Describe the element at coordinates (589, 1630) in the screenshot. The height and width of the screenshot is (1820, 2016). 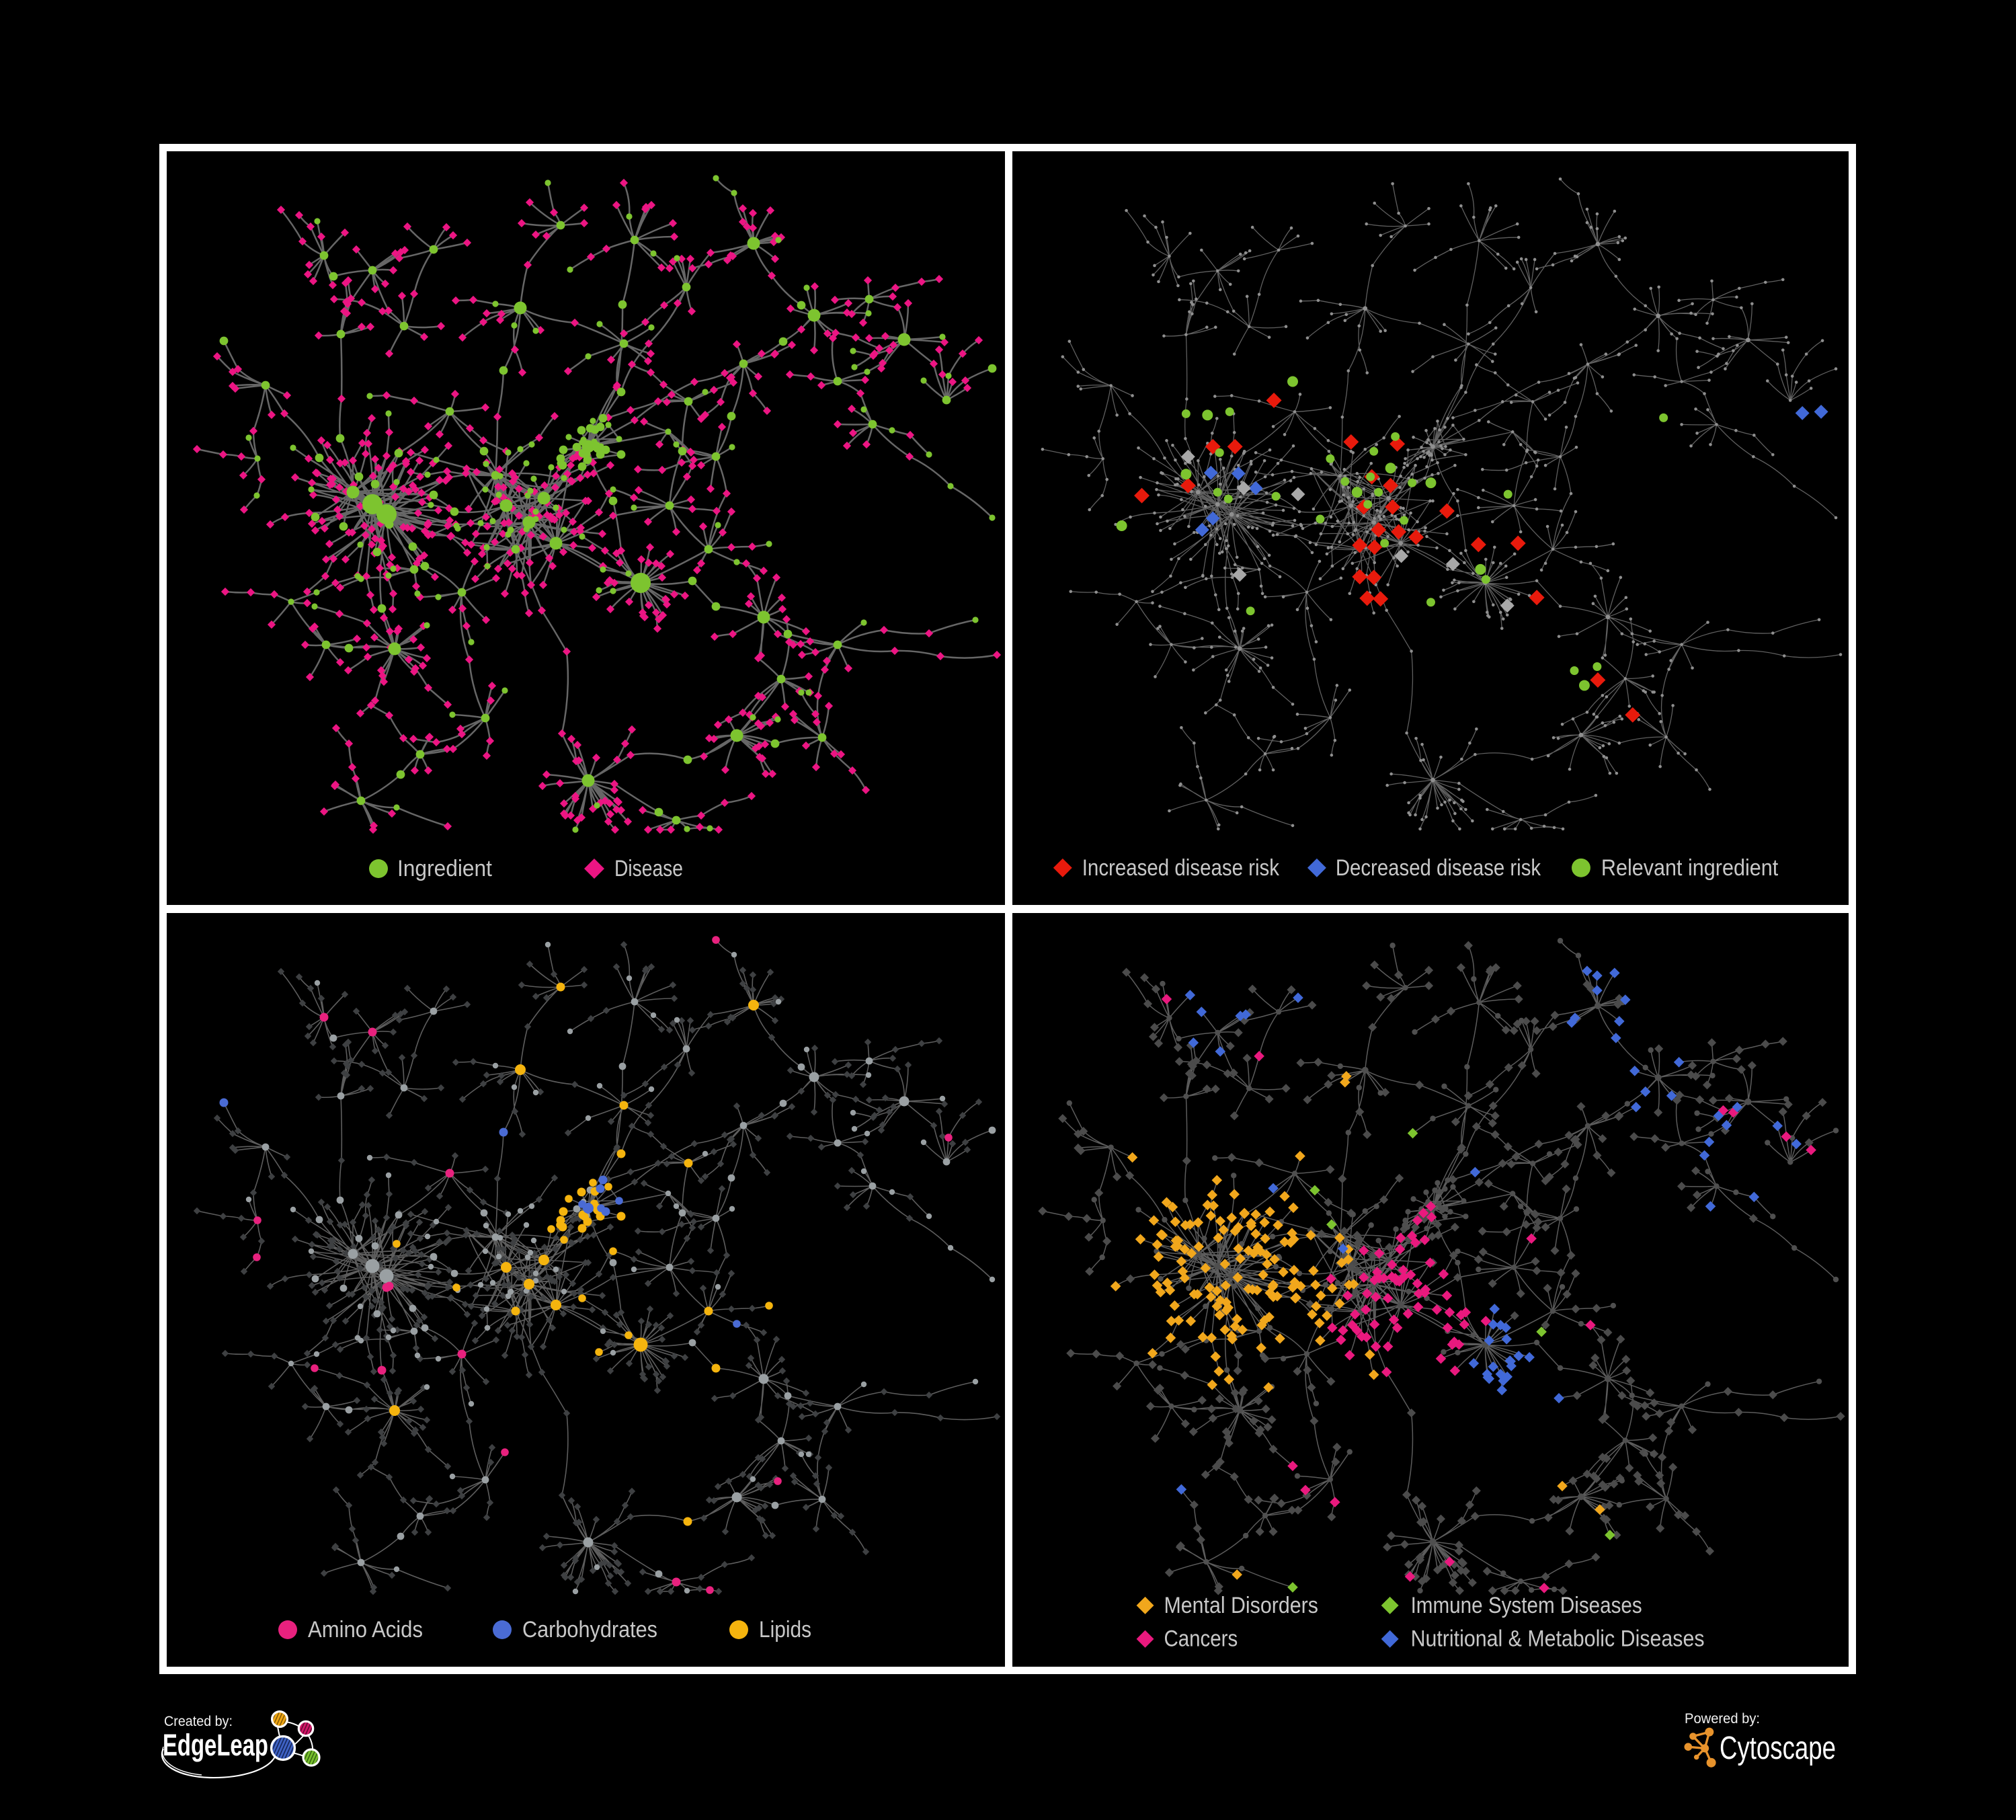
I see `svg-text: Carbohydrates` at that location.